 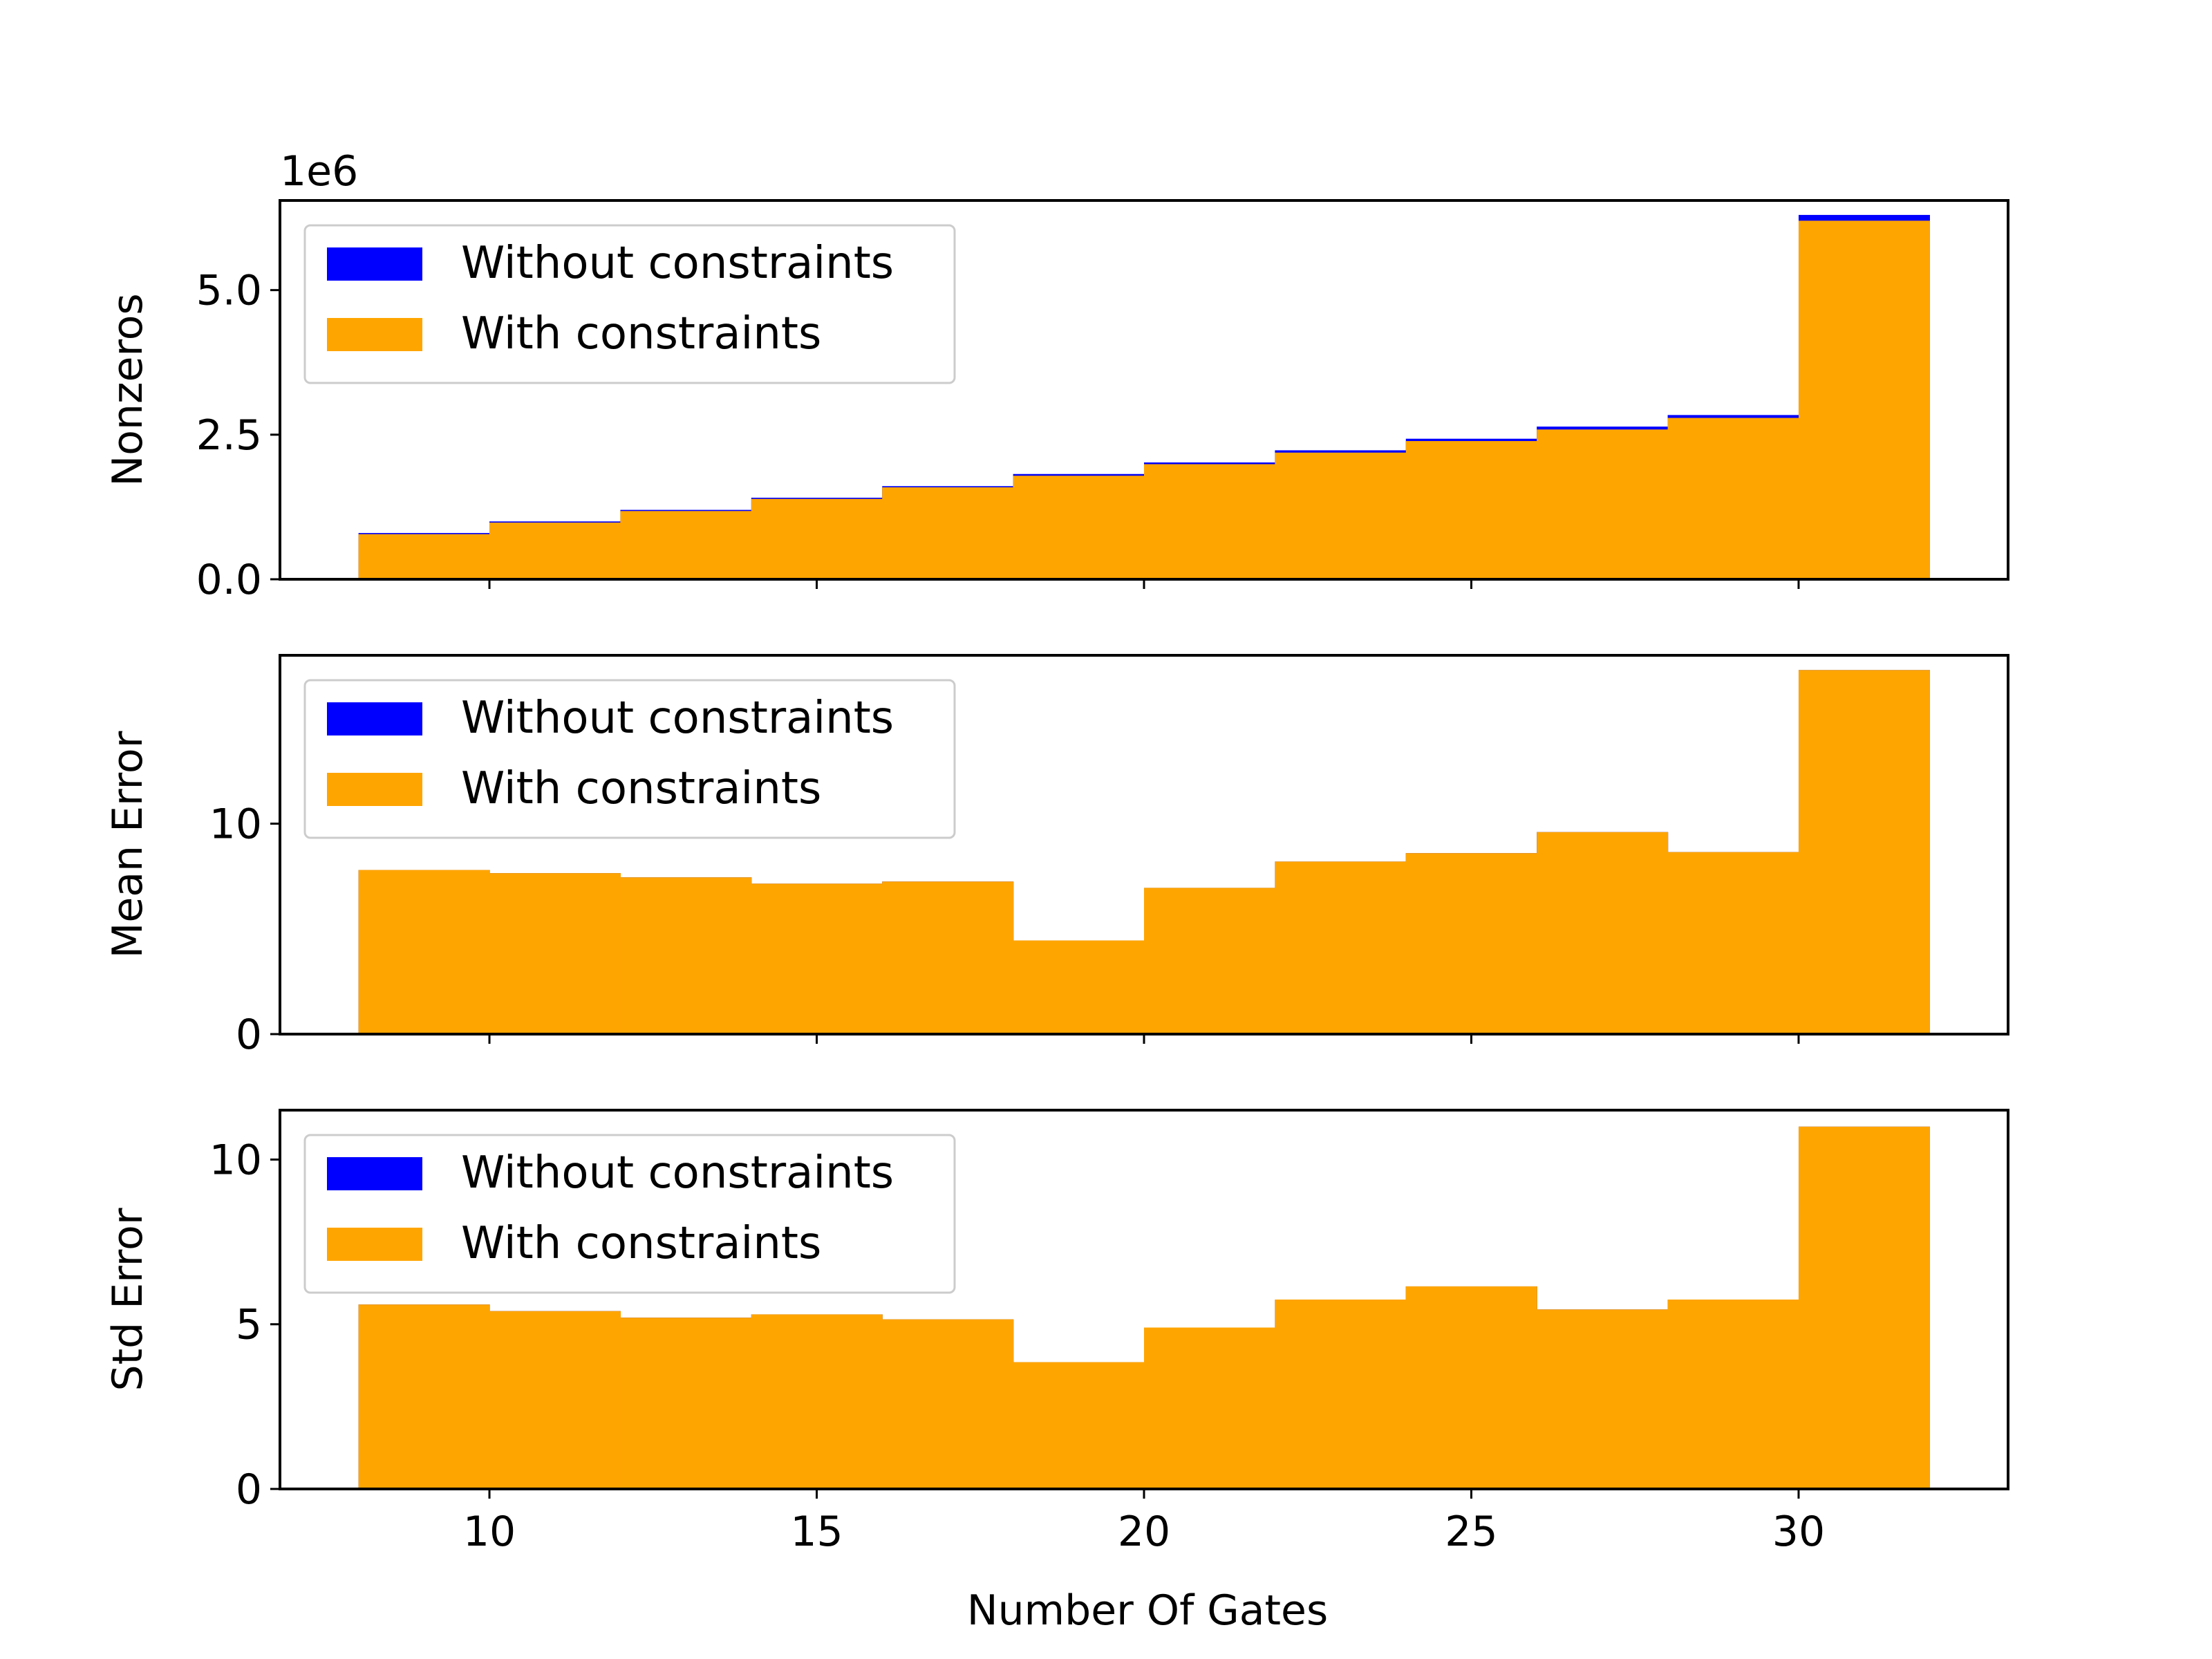 What do you see at coordinates (1144, 1532) in the screenshot?
I see `x-tick-label: 20` at bounding box center [1144, 1532].